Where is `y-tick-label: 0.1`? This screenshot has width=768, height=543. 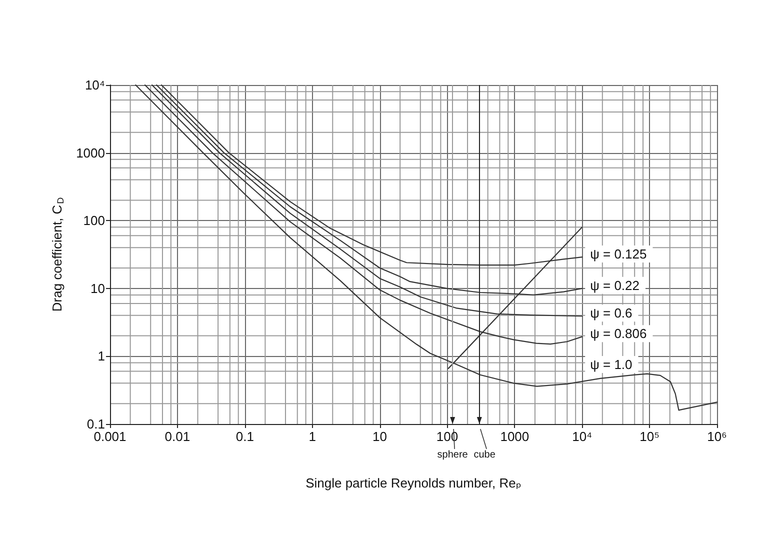
y-tick-label: 0.1 is located at coordinates (95, 424).